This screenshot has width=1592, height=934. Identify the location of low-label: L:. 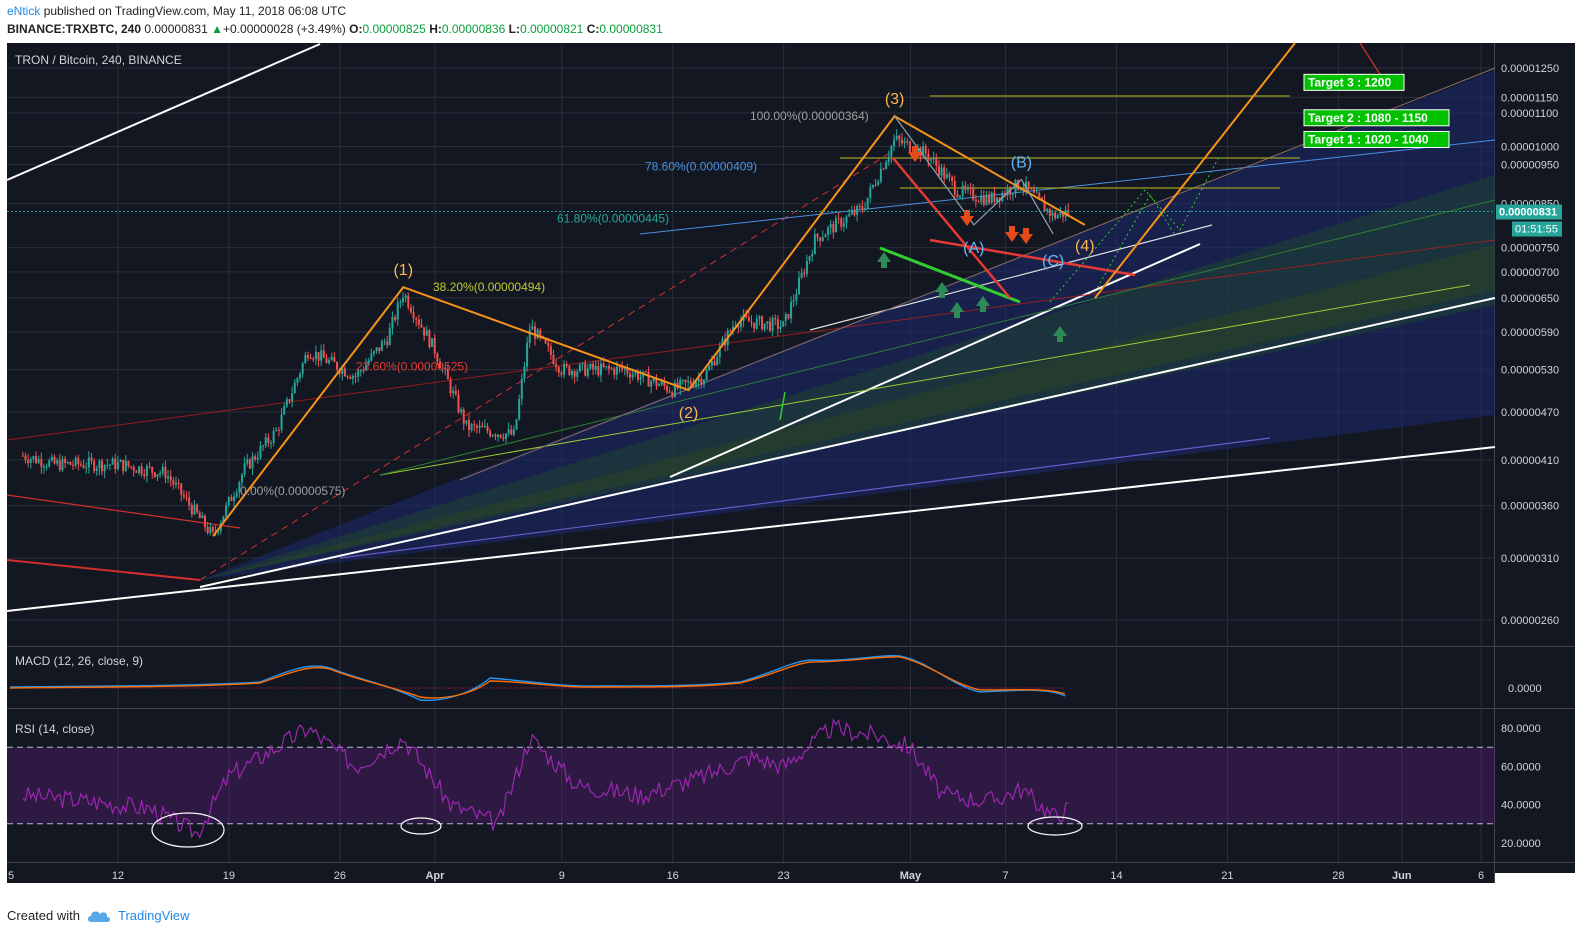
(514, 29).